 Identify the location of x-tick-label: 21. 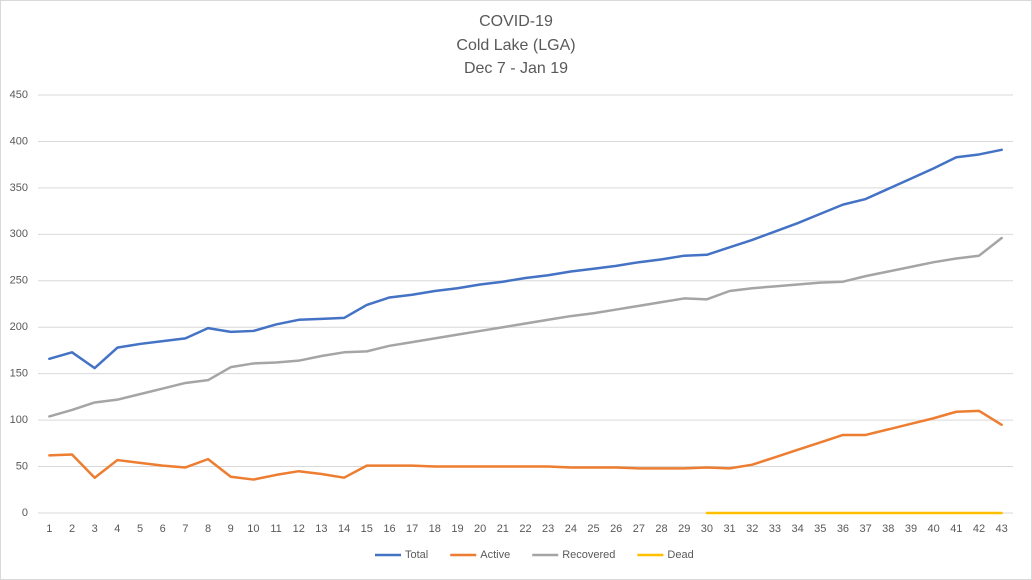
(503, 529).